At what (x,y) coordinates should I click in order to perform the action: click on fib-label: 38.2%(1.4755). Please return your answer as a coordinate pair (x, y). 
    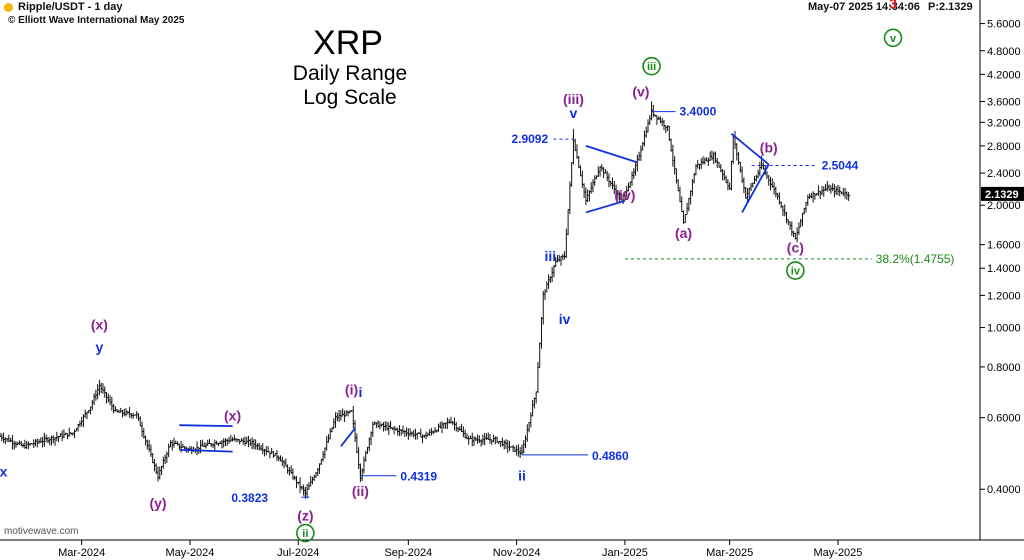
    Looking at the image, I should click on (915, 259).